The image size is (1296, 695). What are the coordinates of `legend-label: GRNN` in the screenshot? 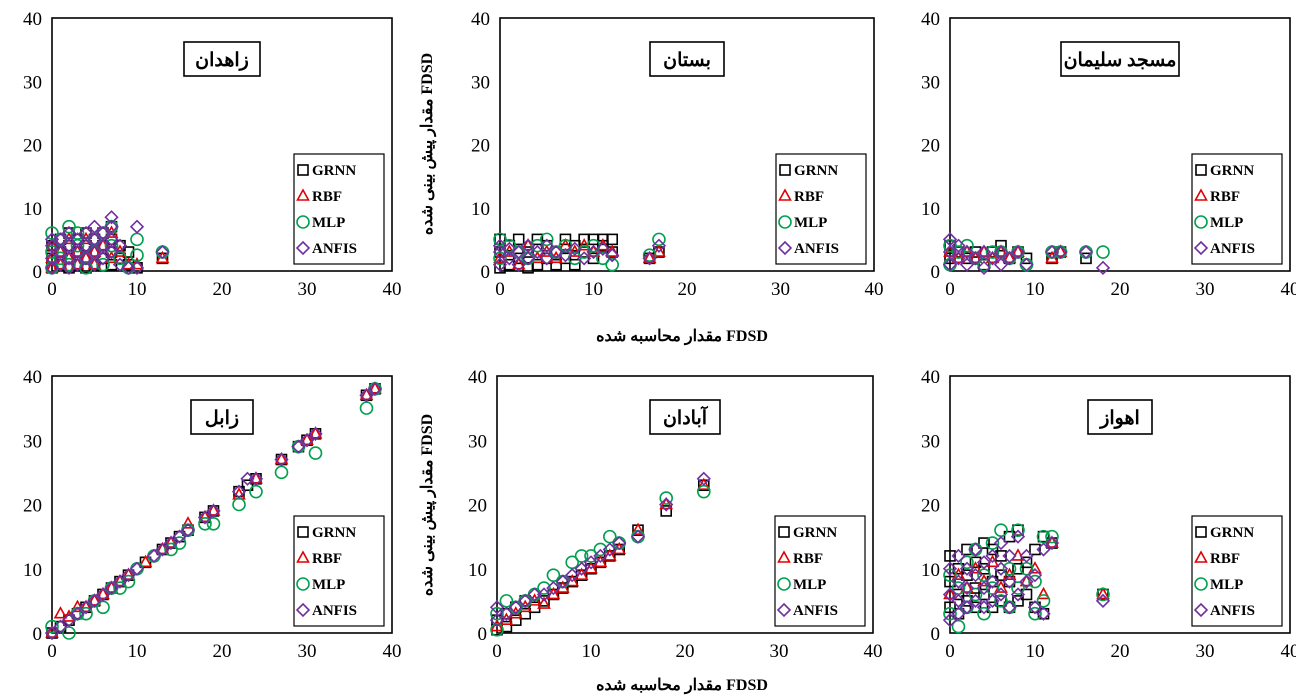 It's located at (334, 533).